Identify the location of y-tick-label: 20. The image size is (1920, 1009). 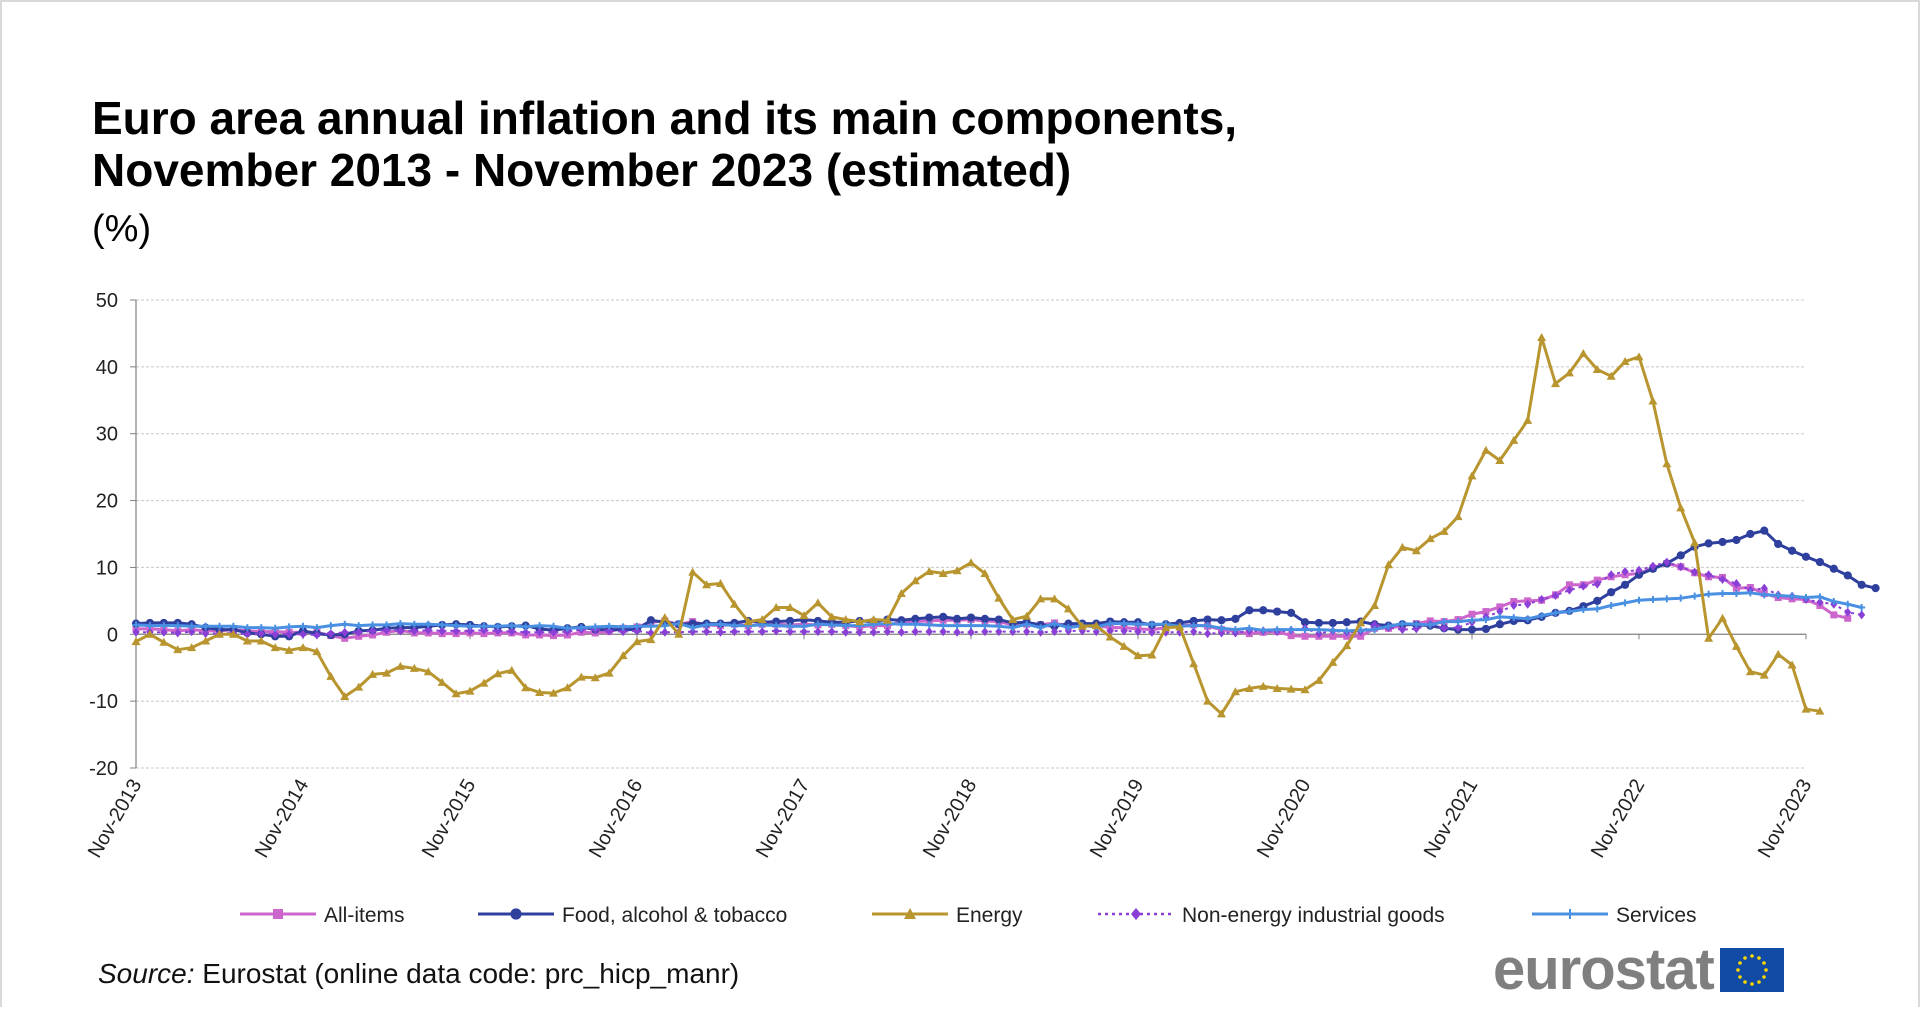
(107, 502).